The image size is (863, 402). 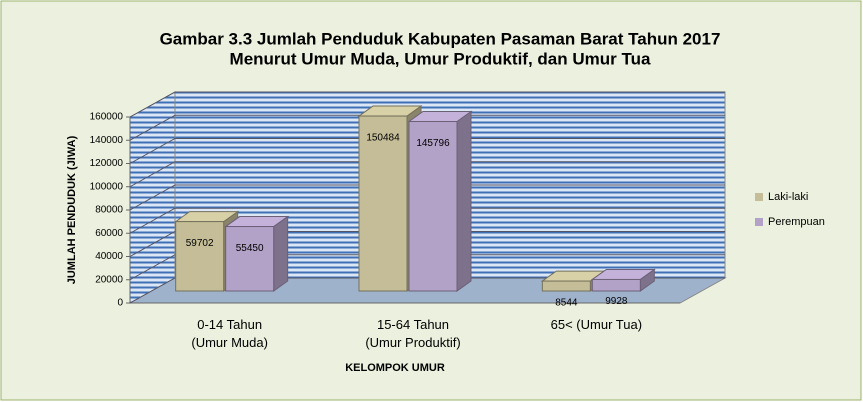 What do you see at coordinates (596, 324) in the screenshot?
I see `x-tick-label: 65< (Umur Tua)` at bounding box center [596, 324].